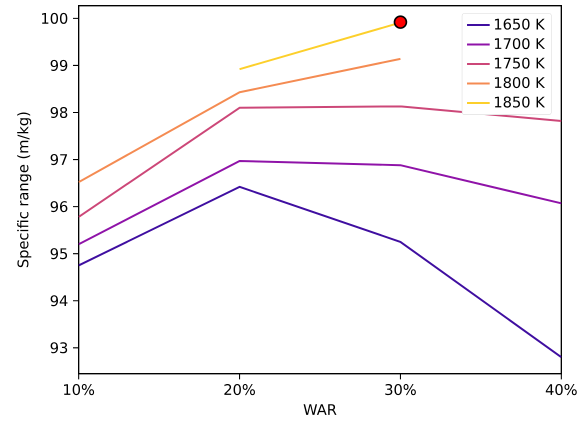 Image resolution: width=583 pixels, height=427 pixels. I want to click on y-tick-label: 94, so click(59, 300).